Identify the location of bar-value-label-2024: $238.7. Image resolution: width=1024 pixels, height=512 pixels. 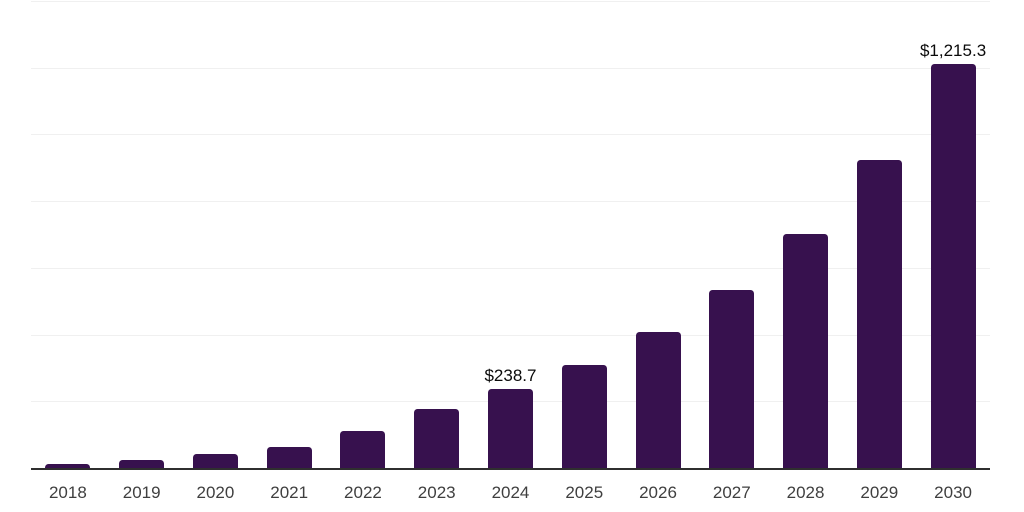
(510, 376).